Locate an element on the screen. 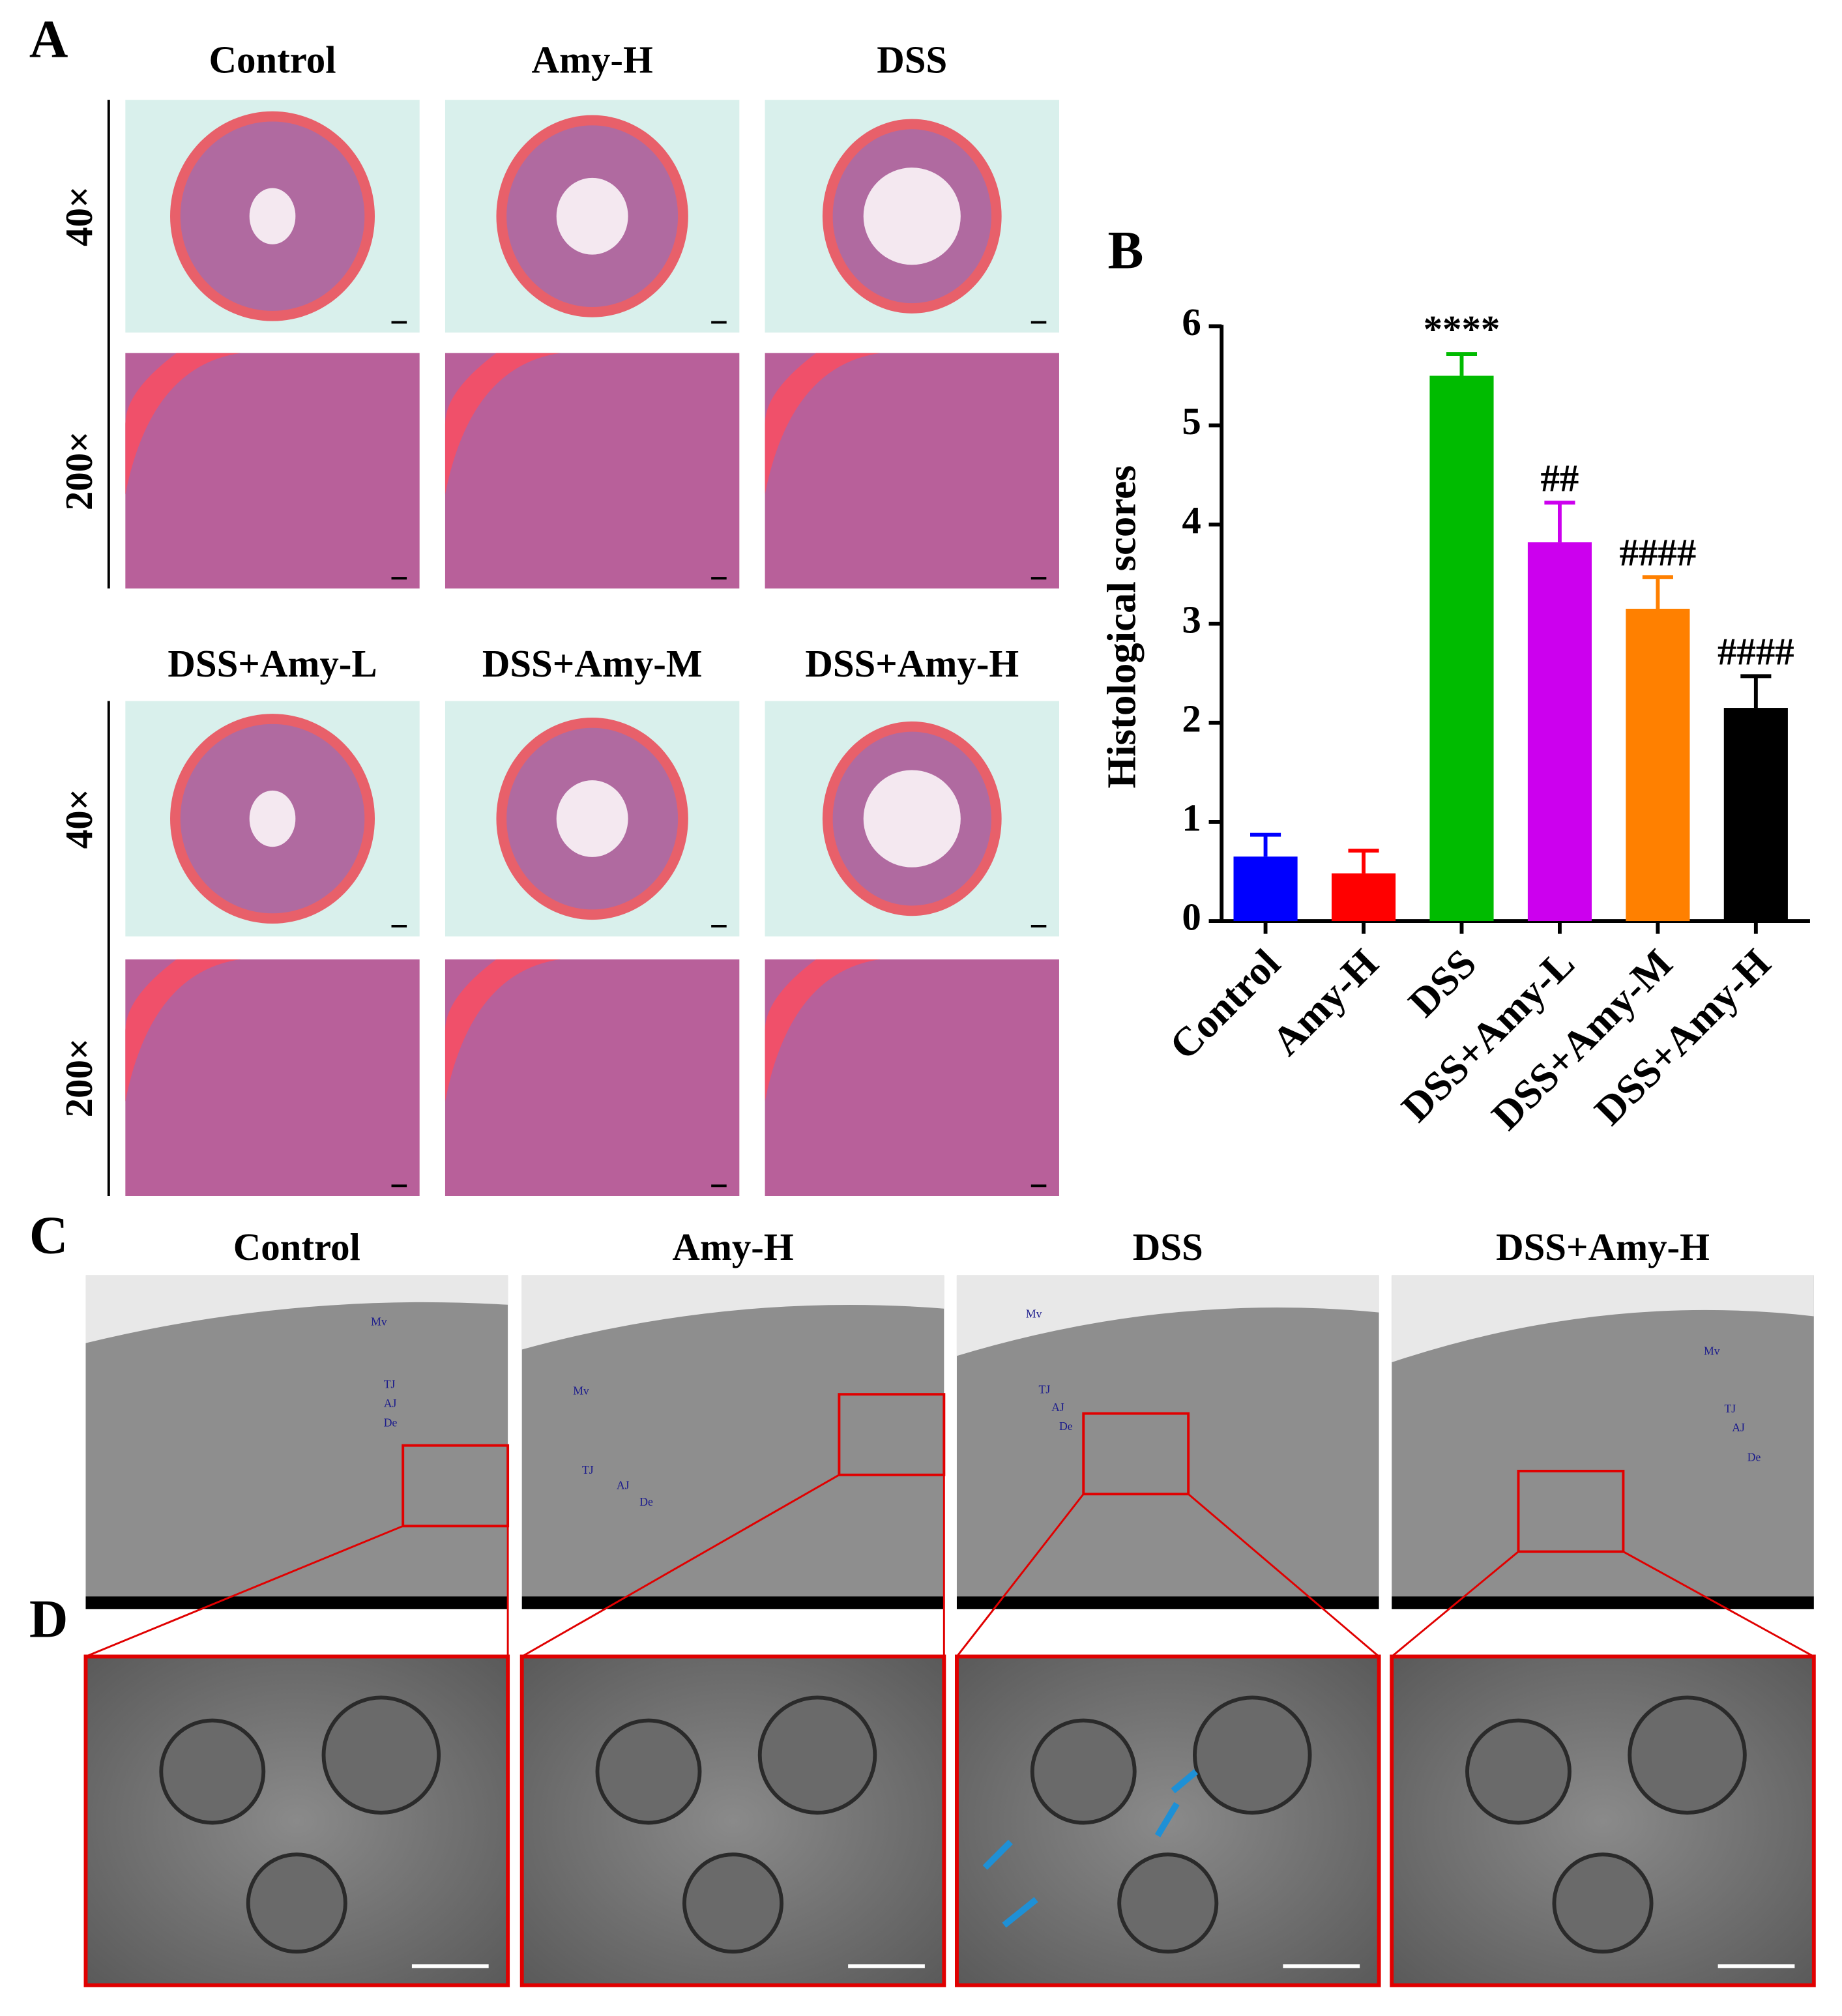  y-tick-label: 0 is located at coordinates (1191, 917).